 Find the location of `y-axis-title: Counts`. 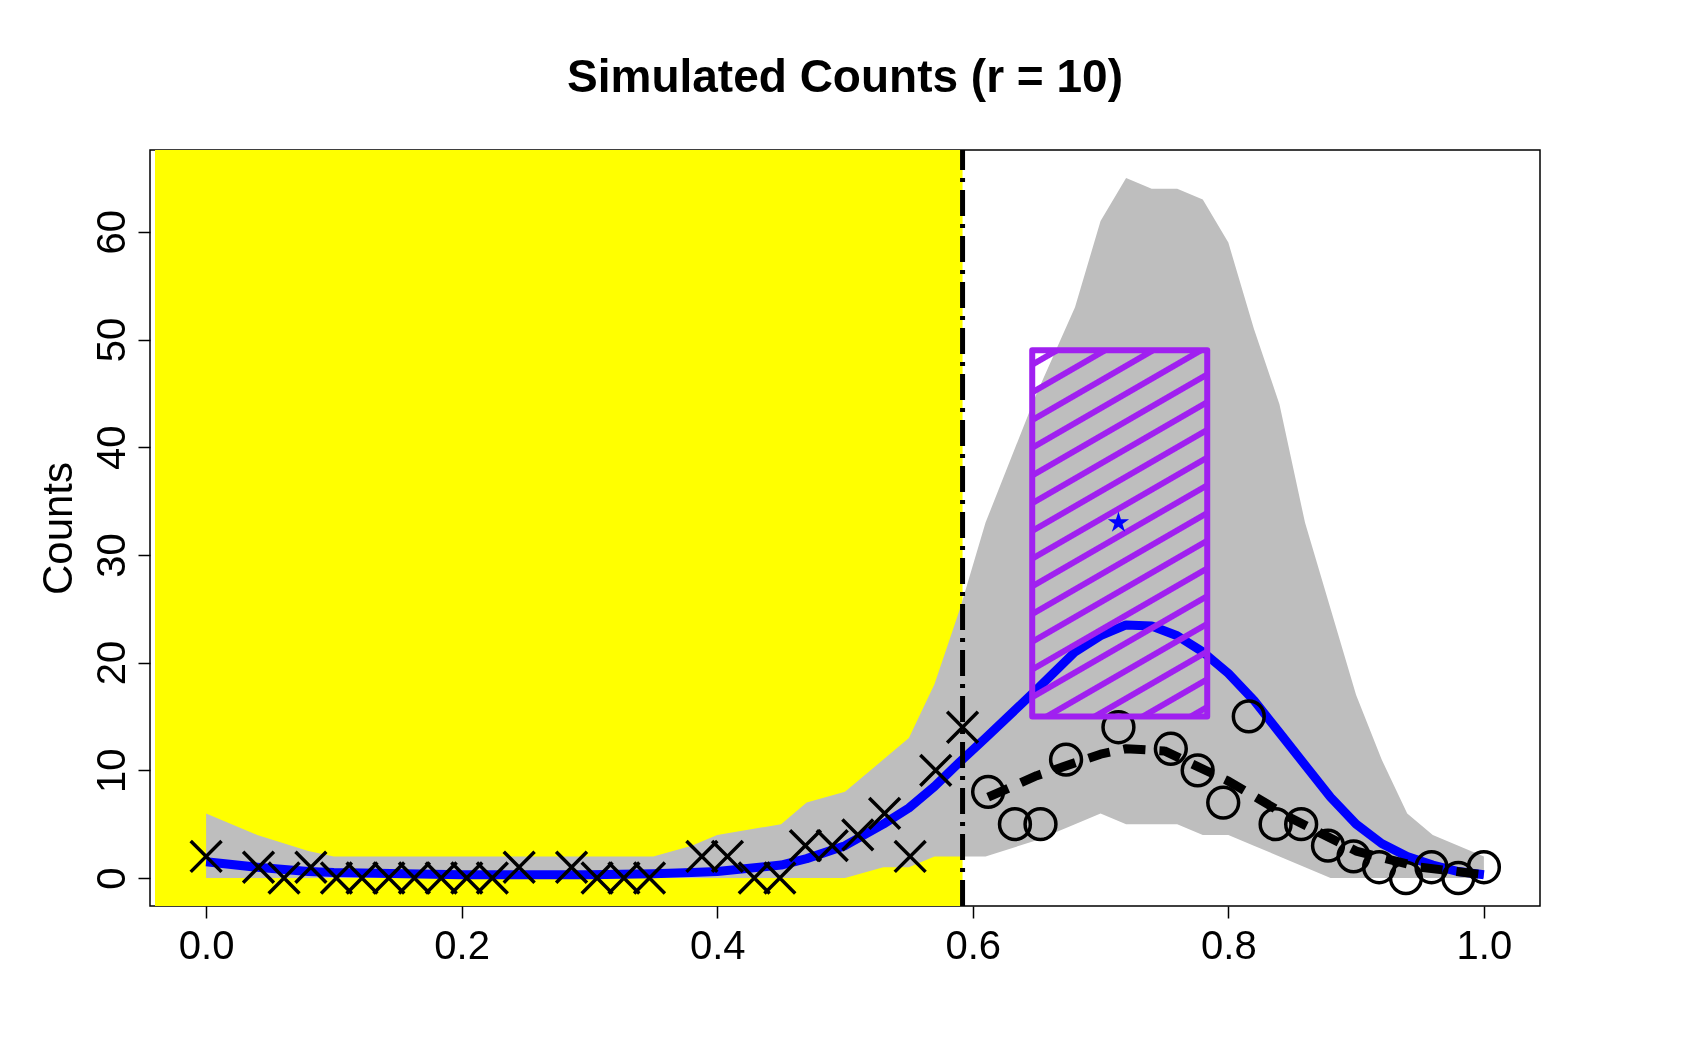

y-axis-title: Counts is located at coordinates (57, 528).